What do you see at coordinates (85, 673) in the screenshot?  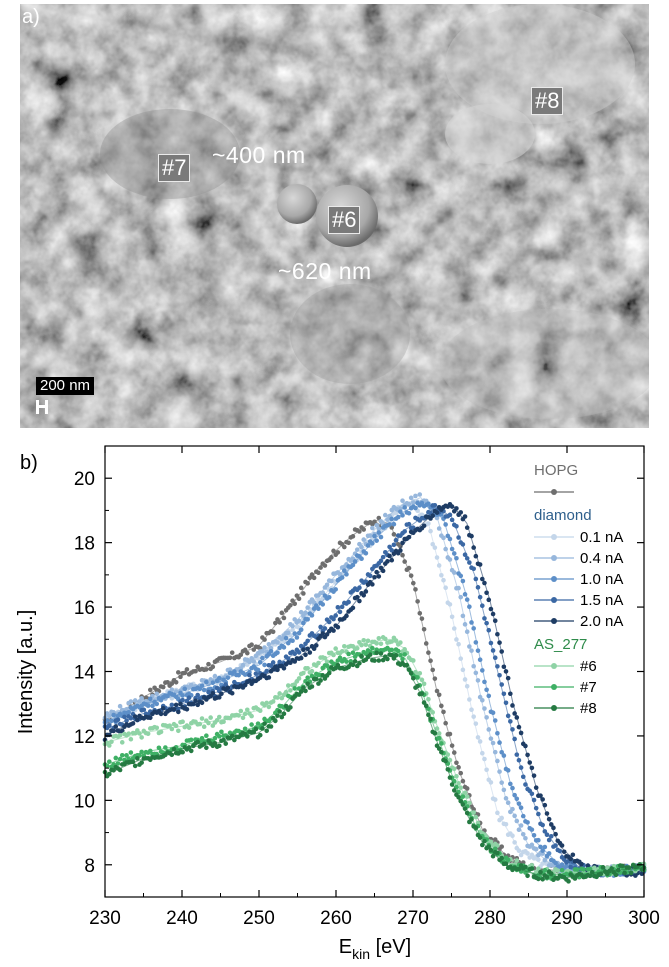 I see `y-tick-label: 14` at bounding box center [85, 673].